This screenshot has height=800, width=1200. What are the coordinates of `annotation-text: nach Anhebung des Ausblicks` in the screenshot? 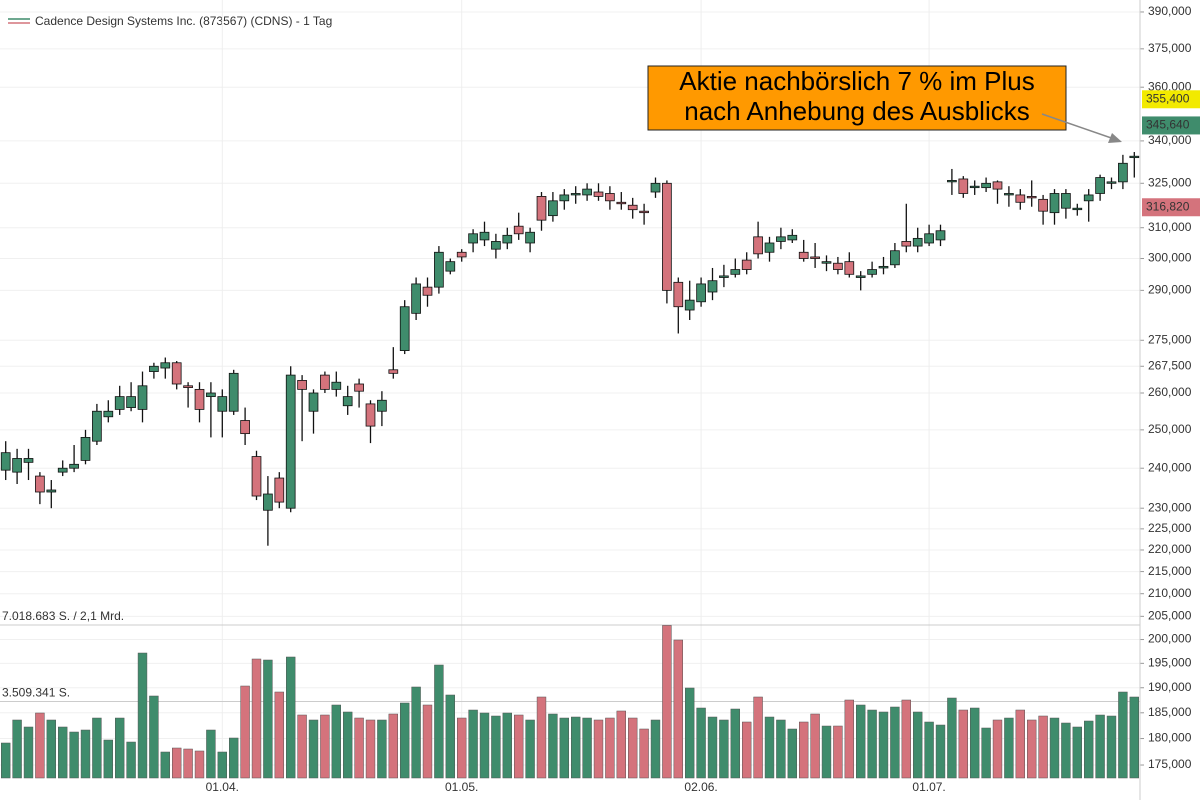 It's located at (856, 111).